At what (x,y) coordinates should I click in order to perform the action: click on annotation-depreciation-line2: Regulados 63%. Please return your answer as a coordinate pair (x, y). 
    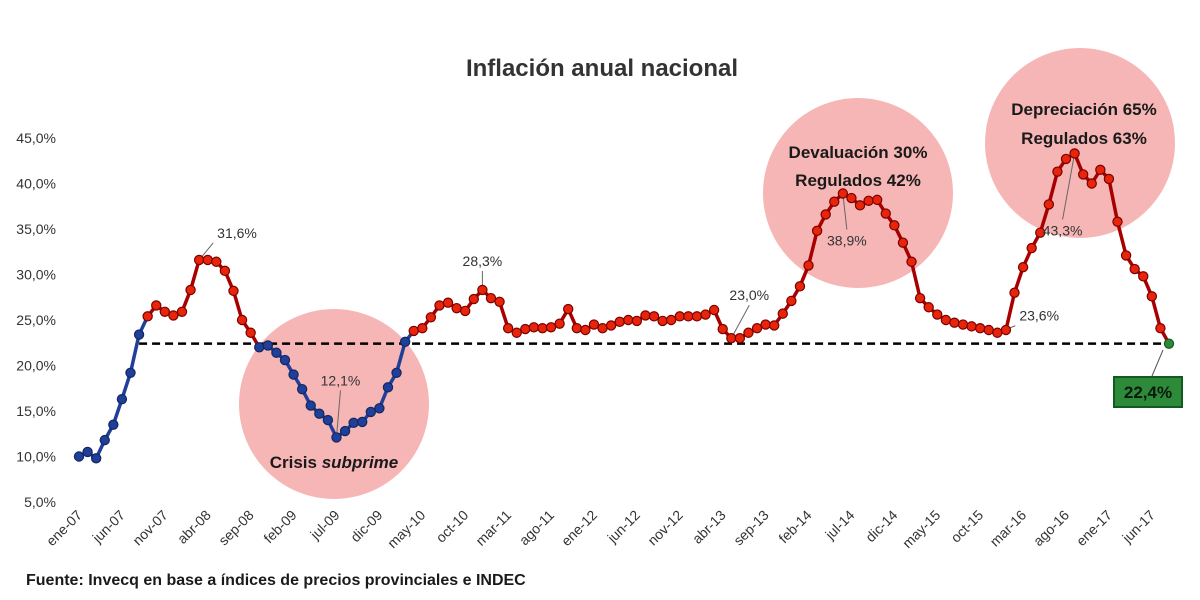
    Looking at the image, I should click on (1084, 138).